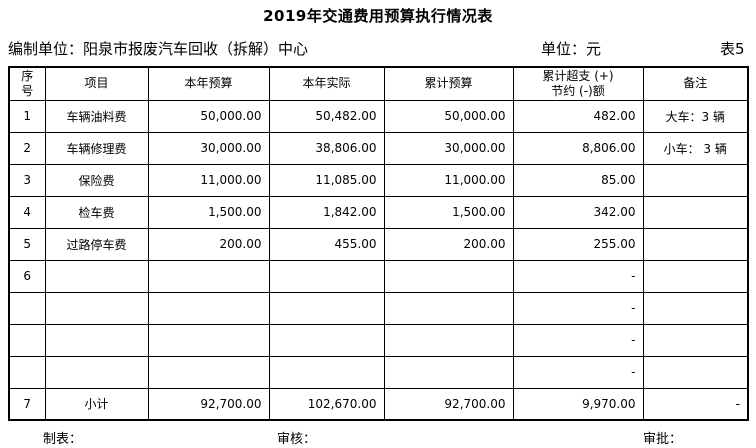 Image resolution: width=756 pixels, height=448 pixels. What do you see at coordinates (96, 404) in the screenshot?
I see `cell-item: 小计` at bounding box center [96, 404].